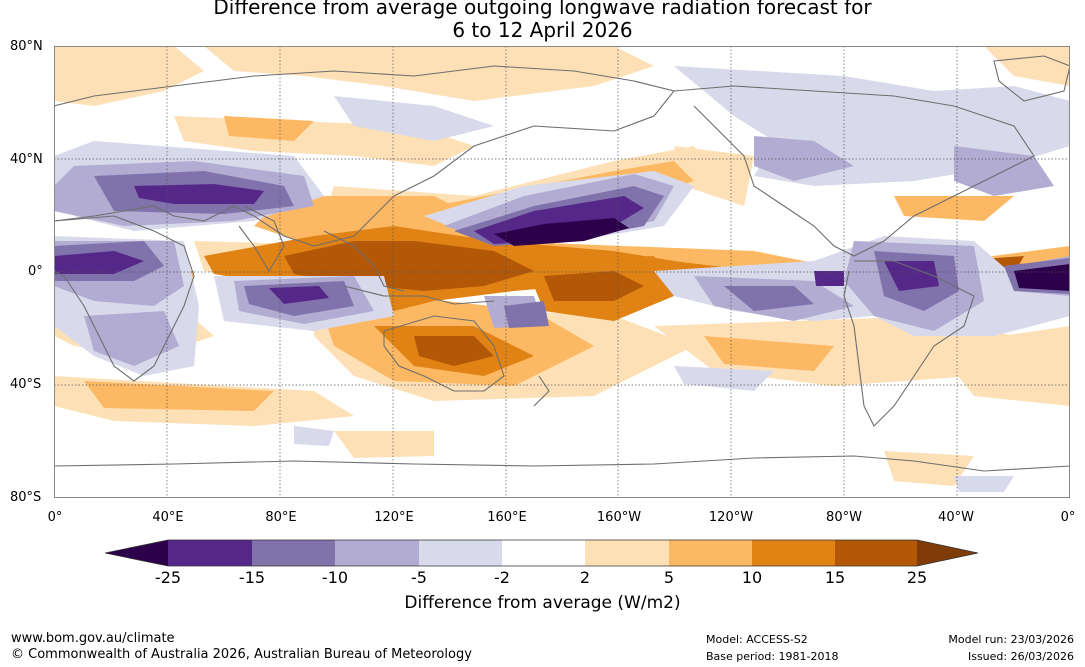 Image resolution: width=1085 pixels, height=667 pixels. What do you see at coordinates (1011, 639) in the screenshot?
I see `footer-model-run: Model run: 23/03/2026` at bounding box center [1011, 639].